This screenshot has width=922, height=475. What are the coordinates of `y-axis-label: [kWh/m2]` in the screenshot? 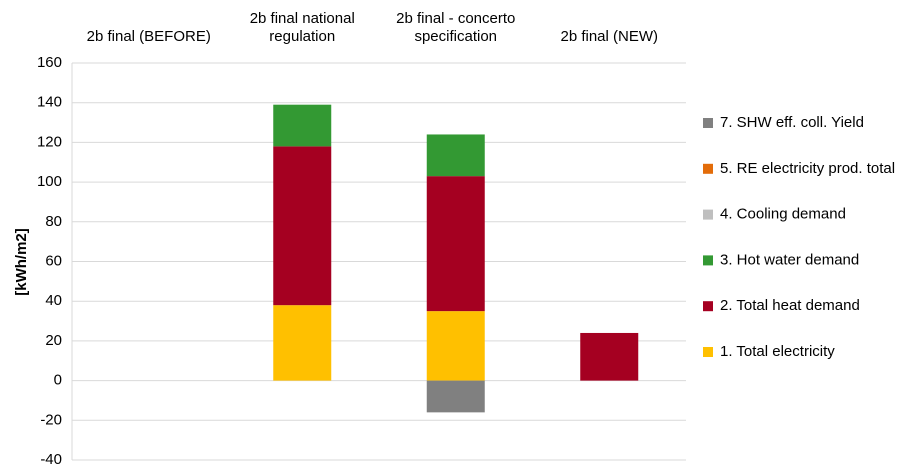 It's located at (21, 262).